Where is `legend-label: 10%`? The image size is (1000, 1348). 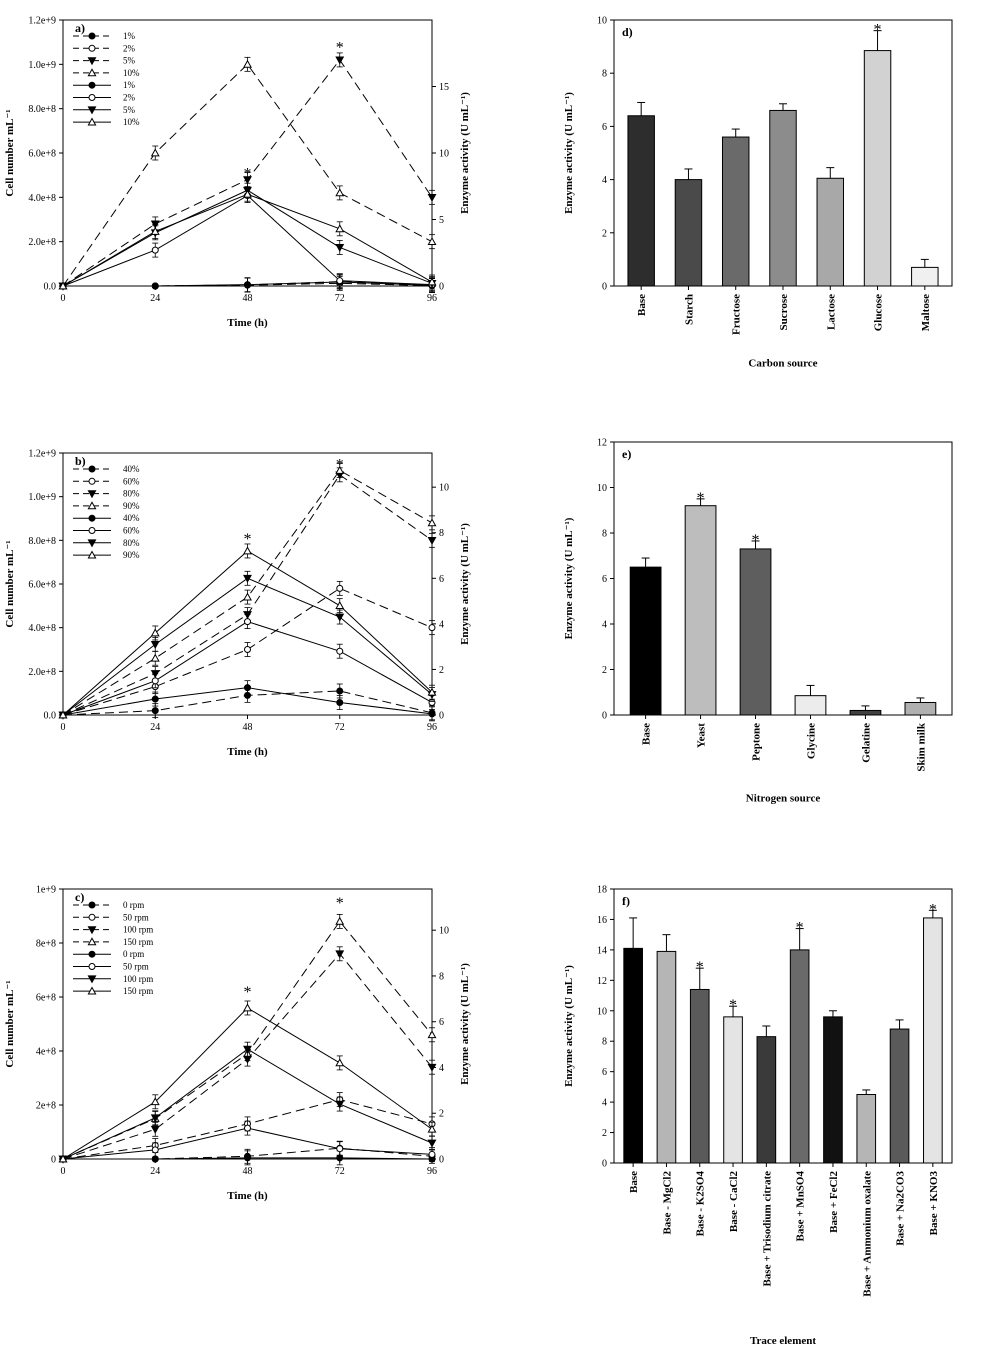
legend-label: 10% is located at coordinates (131, 122).